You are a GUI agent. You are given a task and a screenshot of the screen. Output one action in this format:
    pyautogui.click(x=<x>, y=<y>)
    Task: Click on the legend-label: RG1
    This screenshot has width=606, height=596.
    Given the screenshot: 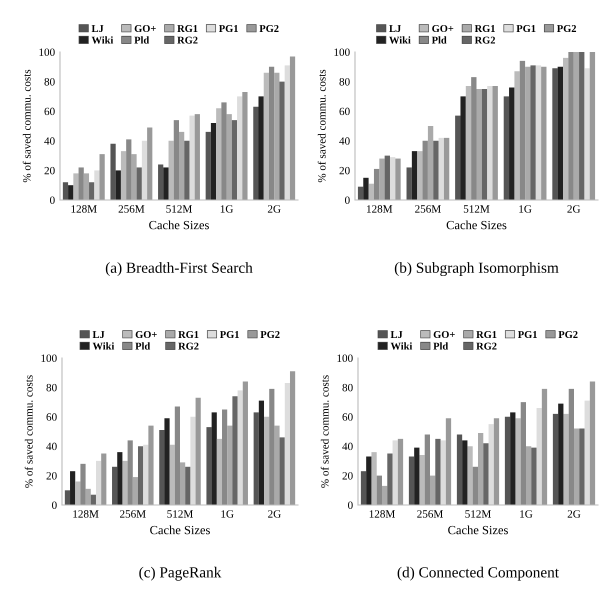 What is the action you would take?
    pyautogui.click(x=187, y=28)
    